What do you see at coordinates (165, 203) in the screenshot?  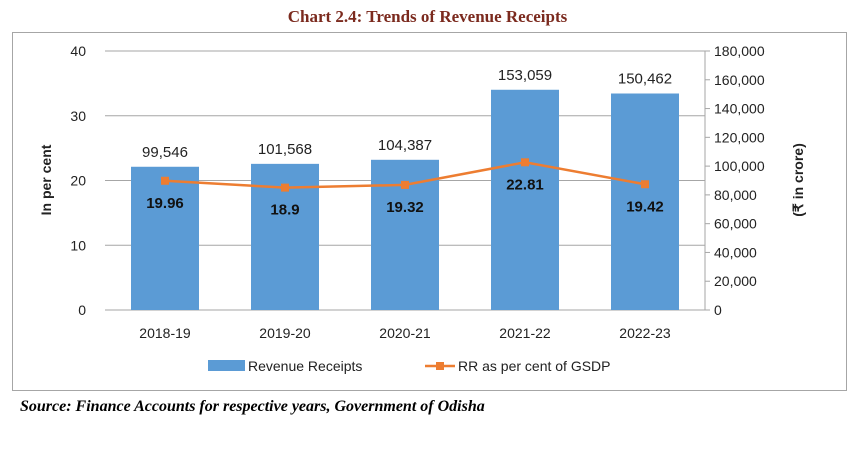 I see `line-data-label: 19.96` at bounding box center [165, 203].